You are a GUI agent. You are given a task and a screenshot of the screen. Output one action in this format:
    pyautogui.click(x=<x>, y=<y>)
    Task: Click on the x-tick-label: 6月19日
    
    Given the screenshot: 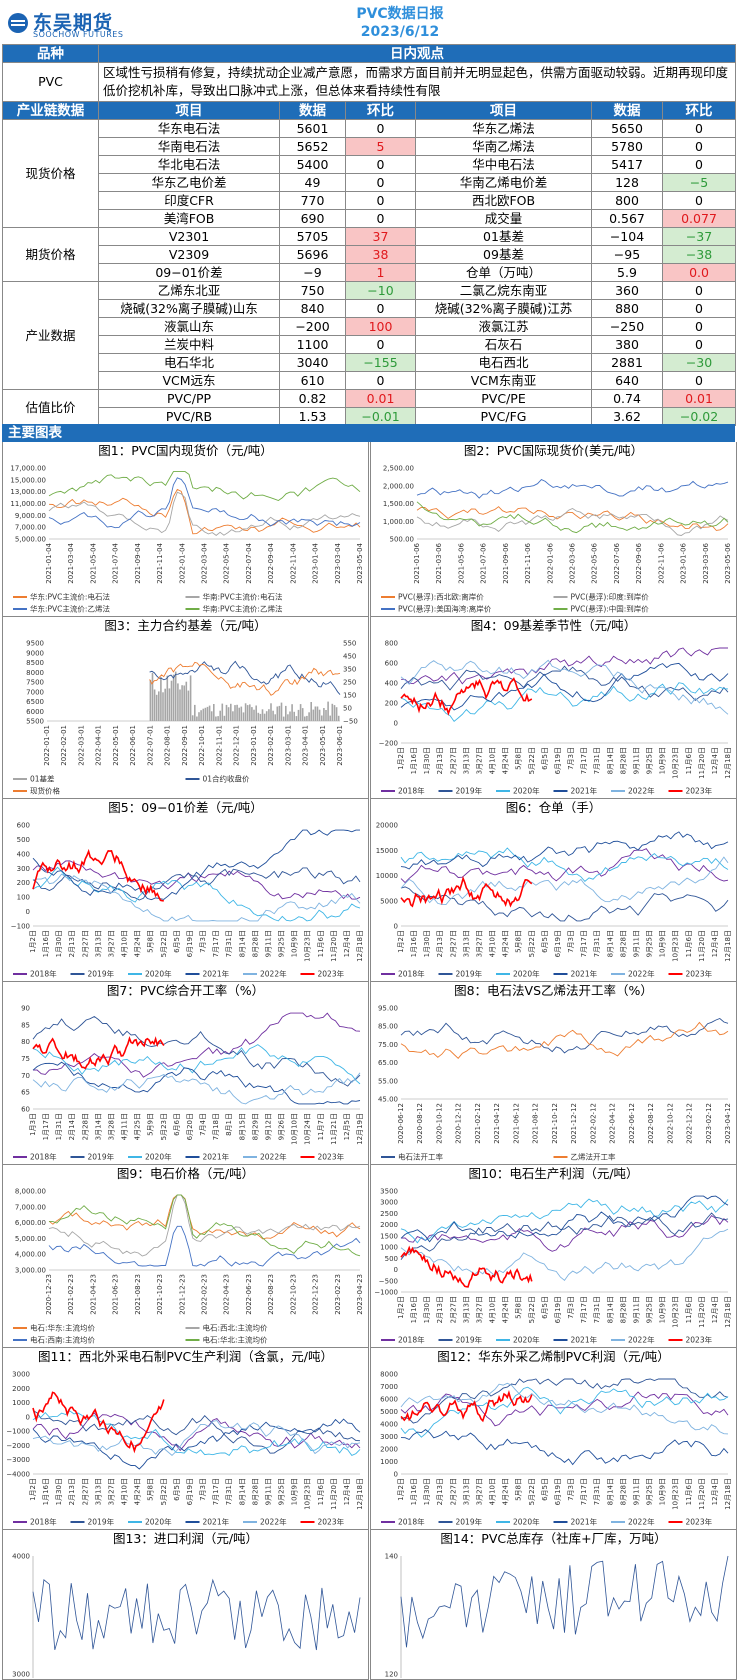 What is the action you would take?
    pyautogui.click(x=190, y=943)
    